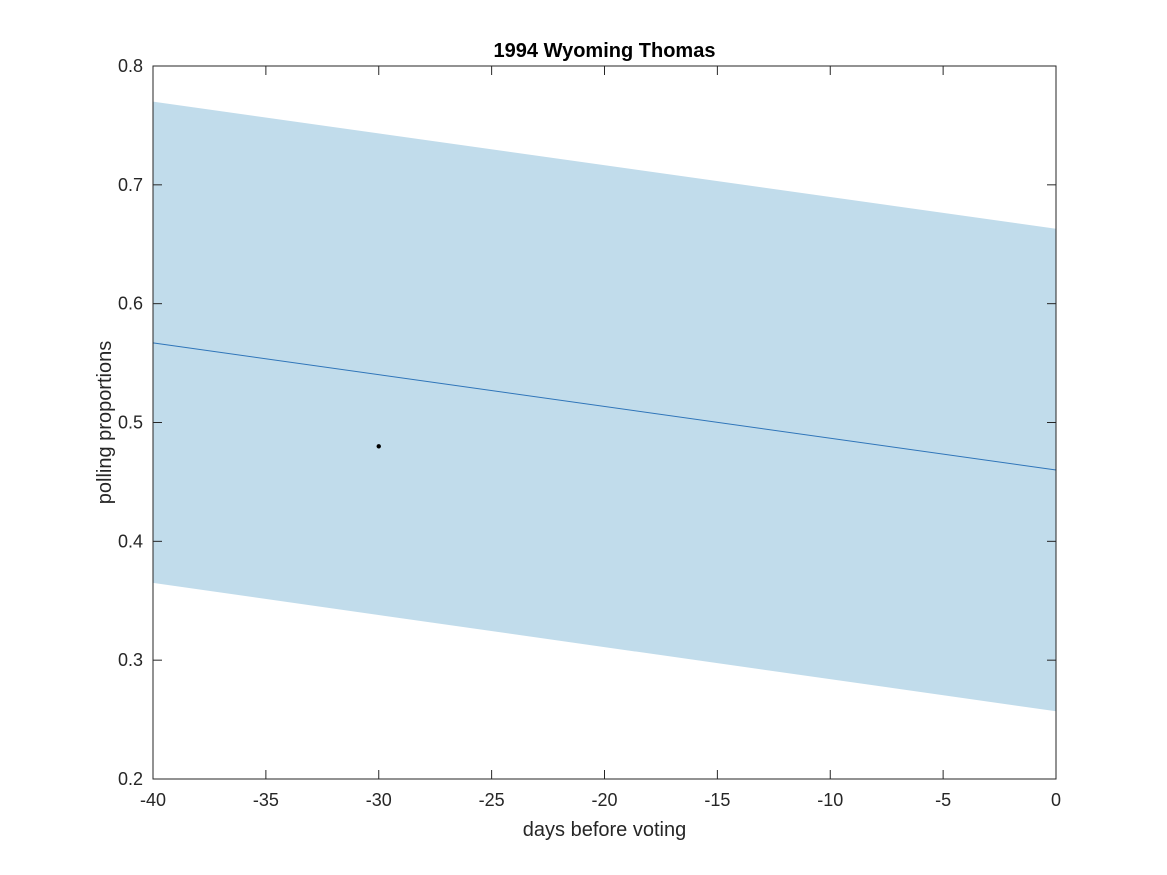 The image size is (1167, 875). I want to click on chart-title: 1994 Wyoming Thomas, so click(605, 51).